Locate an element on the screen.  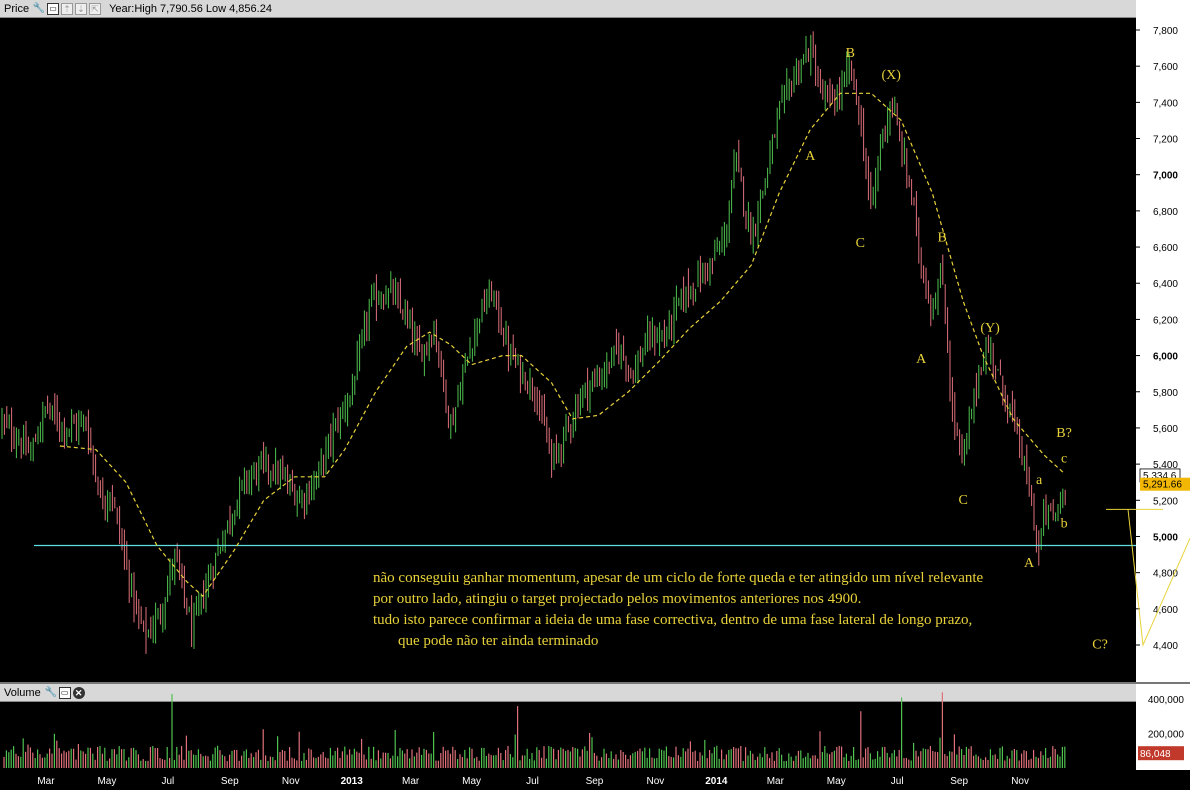
move-down-icon: ⇣ is located at coordinates (81, 8).